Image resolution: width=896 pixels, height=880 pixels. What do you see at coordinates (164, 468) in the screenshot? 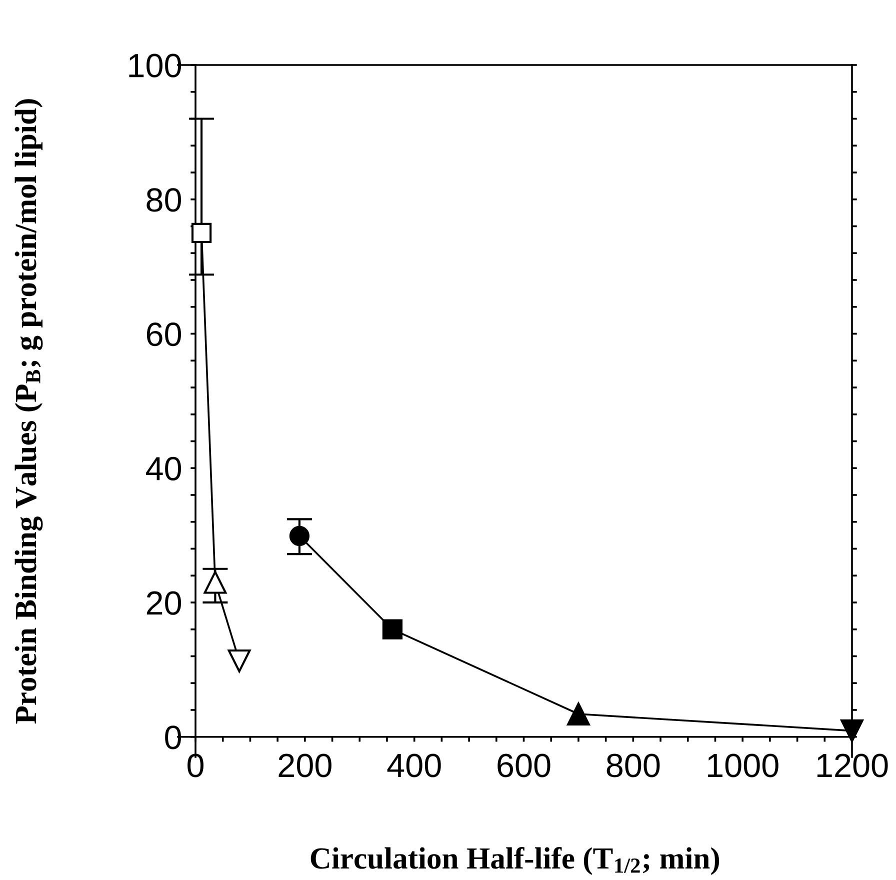
I see `y-tick-label: 40` at bounding box center [164, 468].